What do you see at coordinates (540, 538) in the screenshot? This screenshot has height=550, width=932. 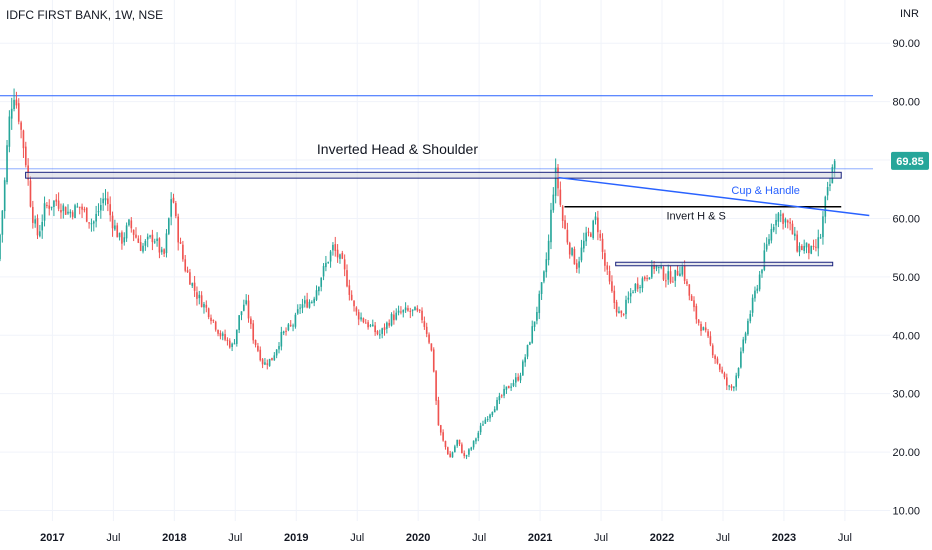 I see `x-tick-label: 2021` at bounding box center [540, 538].